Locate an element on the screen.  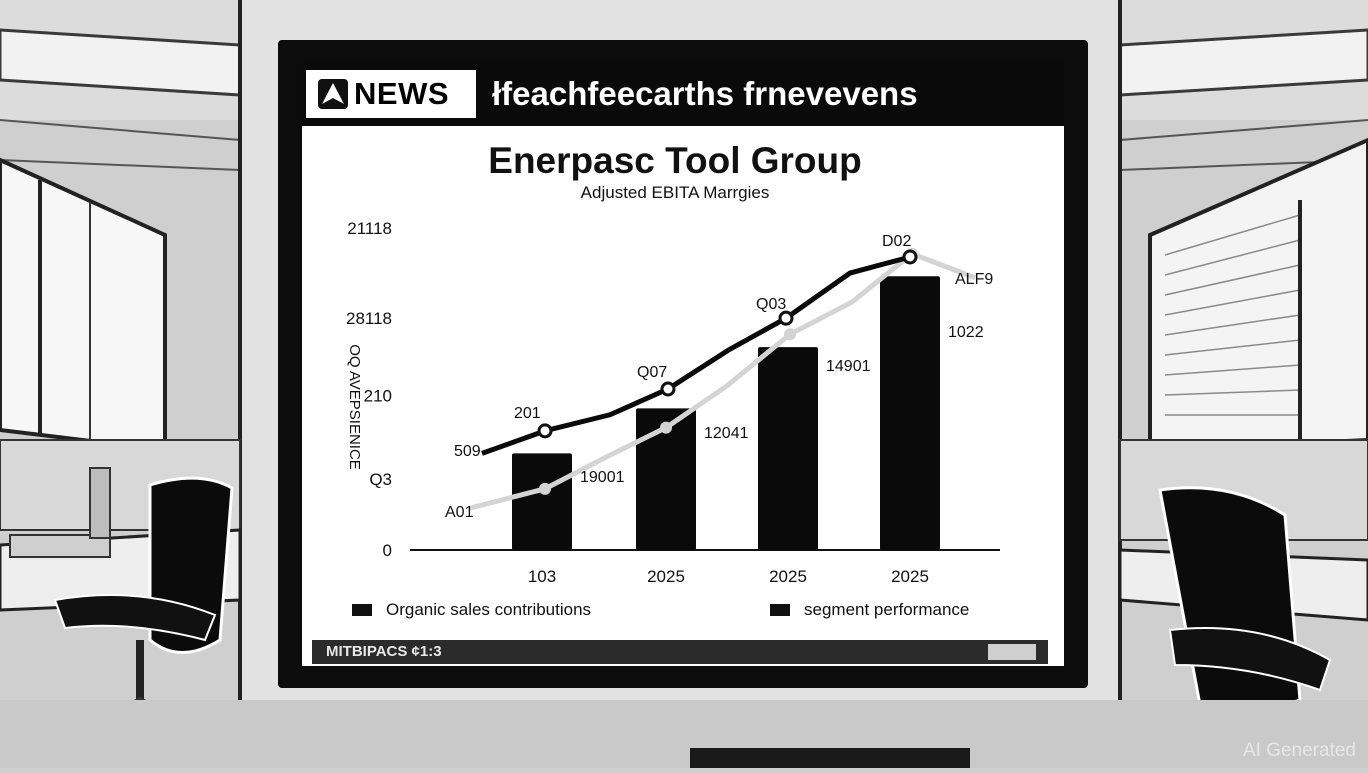
legend-label-segment: segment performance is located at coordinates (887, 609).